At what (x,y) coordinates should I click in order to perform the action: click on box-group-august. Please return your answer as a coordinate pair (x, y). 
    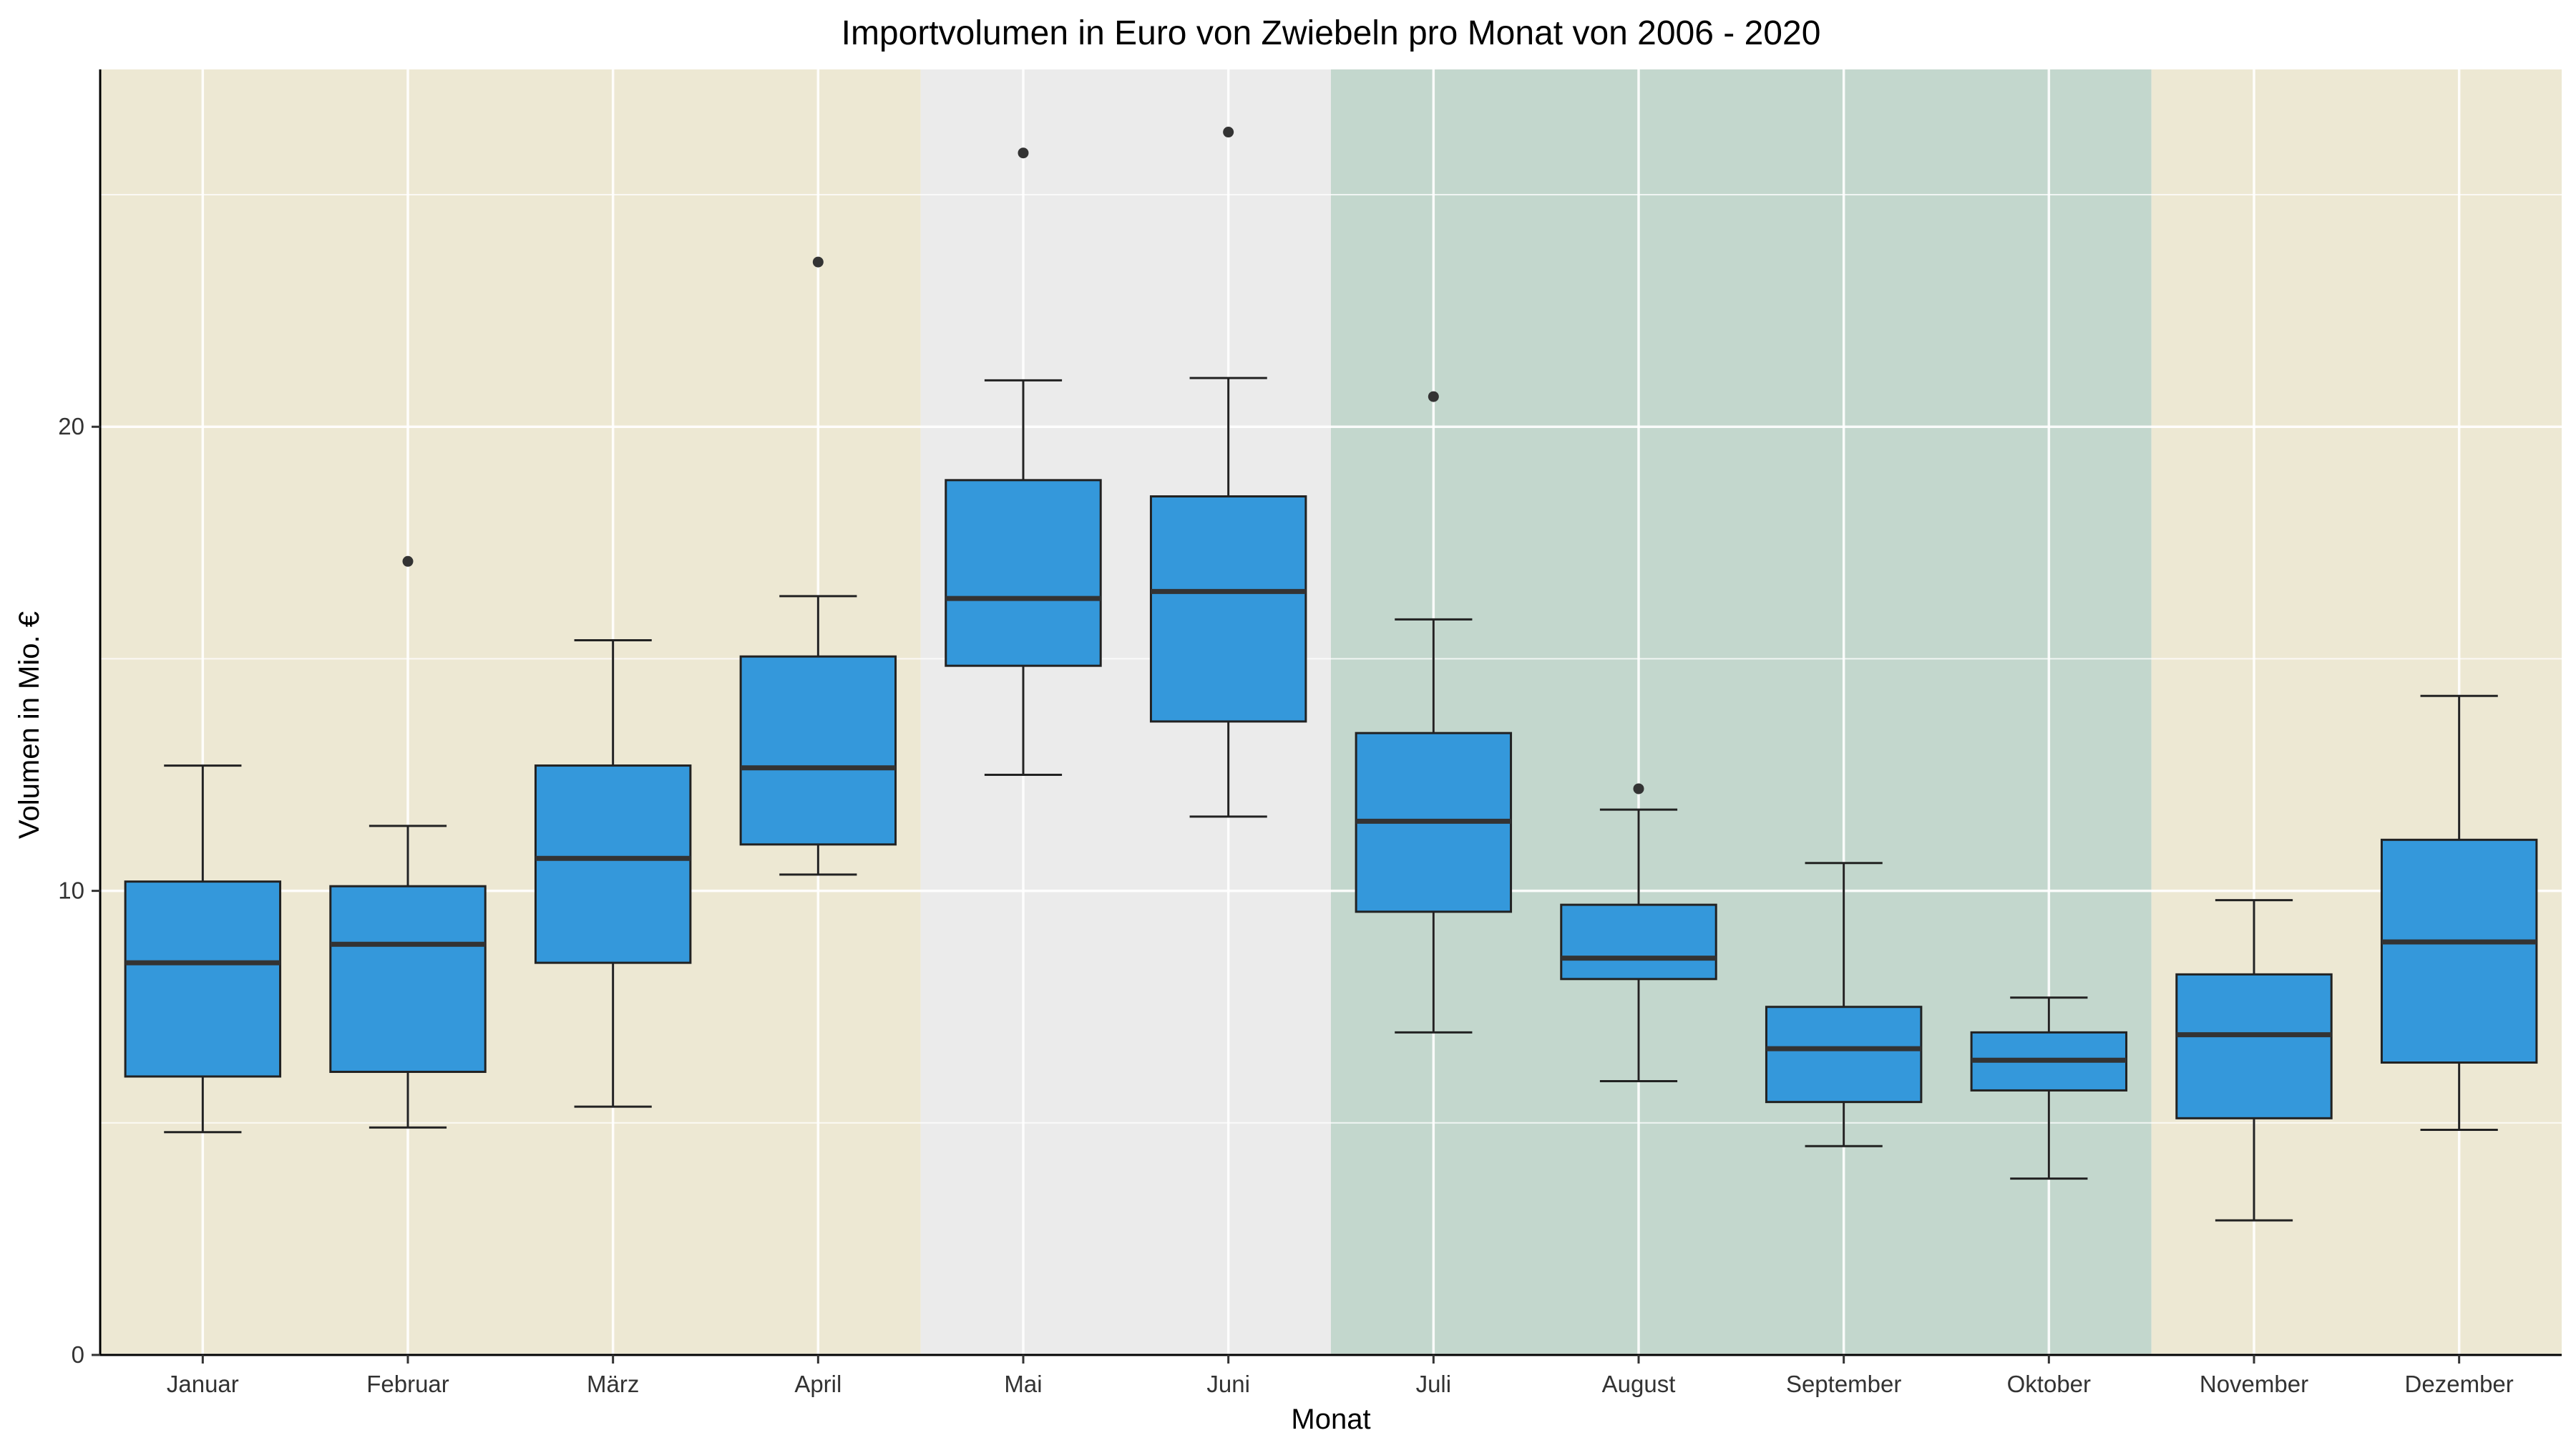
    Looking at the image, I should click on (1638, 933).